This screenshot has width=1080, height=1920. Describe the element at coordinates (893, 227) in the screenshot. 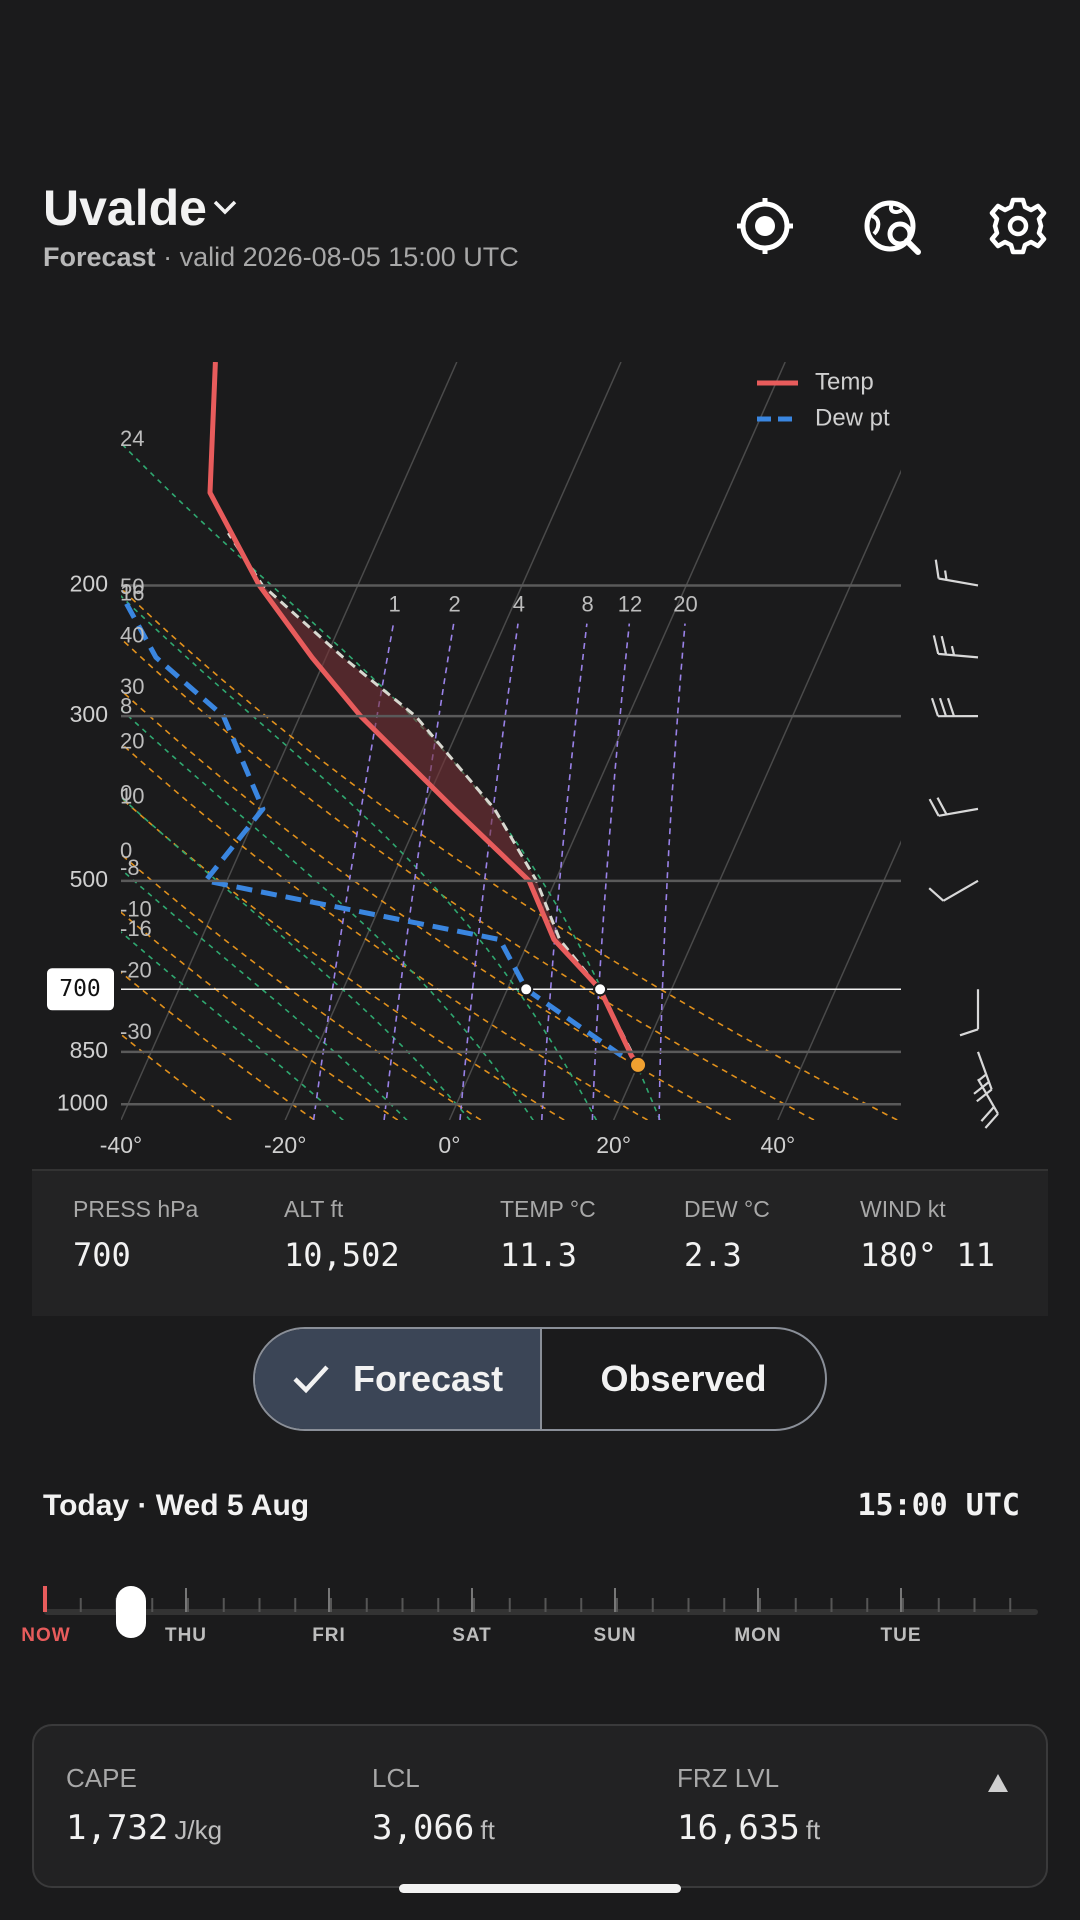

I see `search-location-button` at that location.